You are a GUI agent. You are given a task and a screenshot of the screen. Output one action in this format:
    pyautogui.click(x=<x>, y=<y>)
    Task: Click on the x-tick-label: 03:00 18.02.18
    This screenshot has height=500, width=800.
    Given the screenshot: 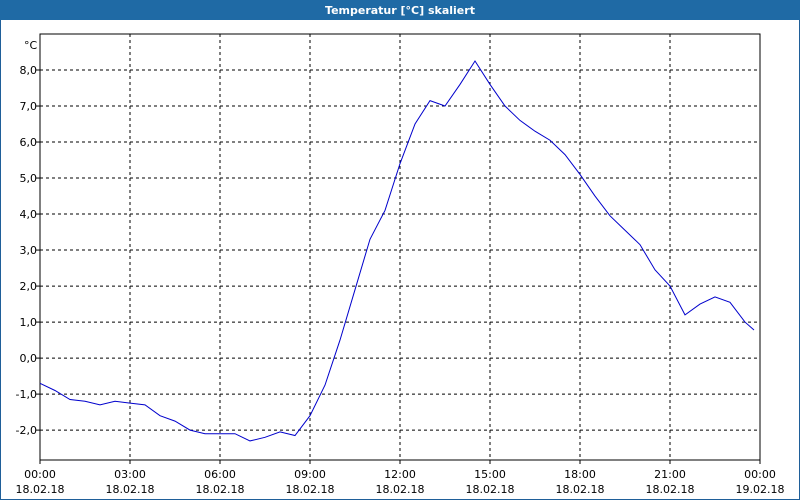 What is the action you would take?
    pyautogui.click(x=130, y=482)
    